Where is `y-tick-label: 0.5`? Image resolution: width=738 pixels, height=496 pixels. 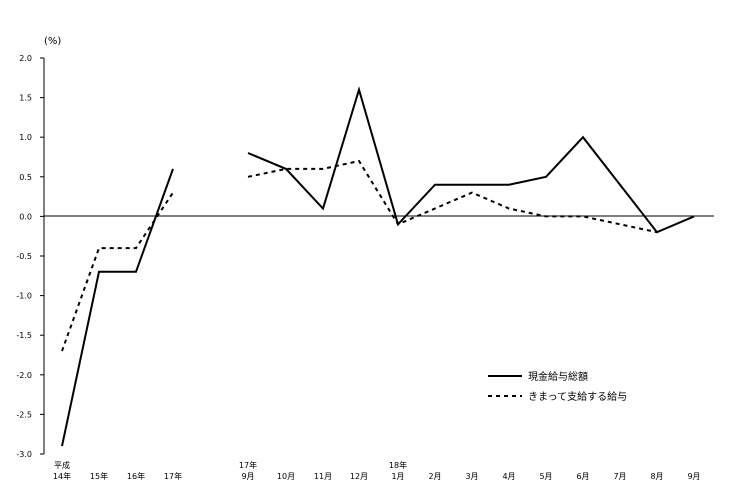 y-tick-label: 0.5 is located at coordinates (25, 177).